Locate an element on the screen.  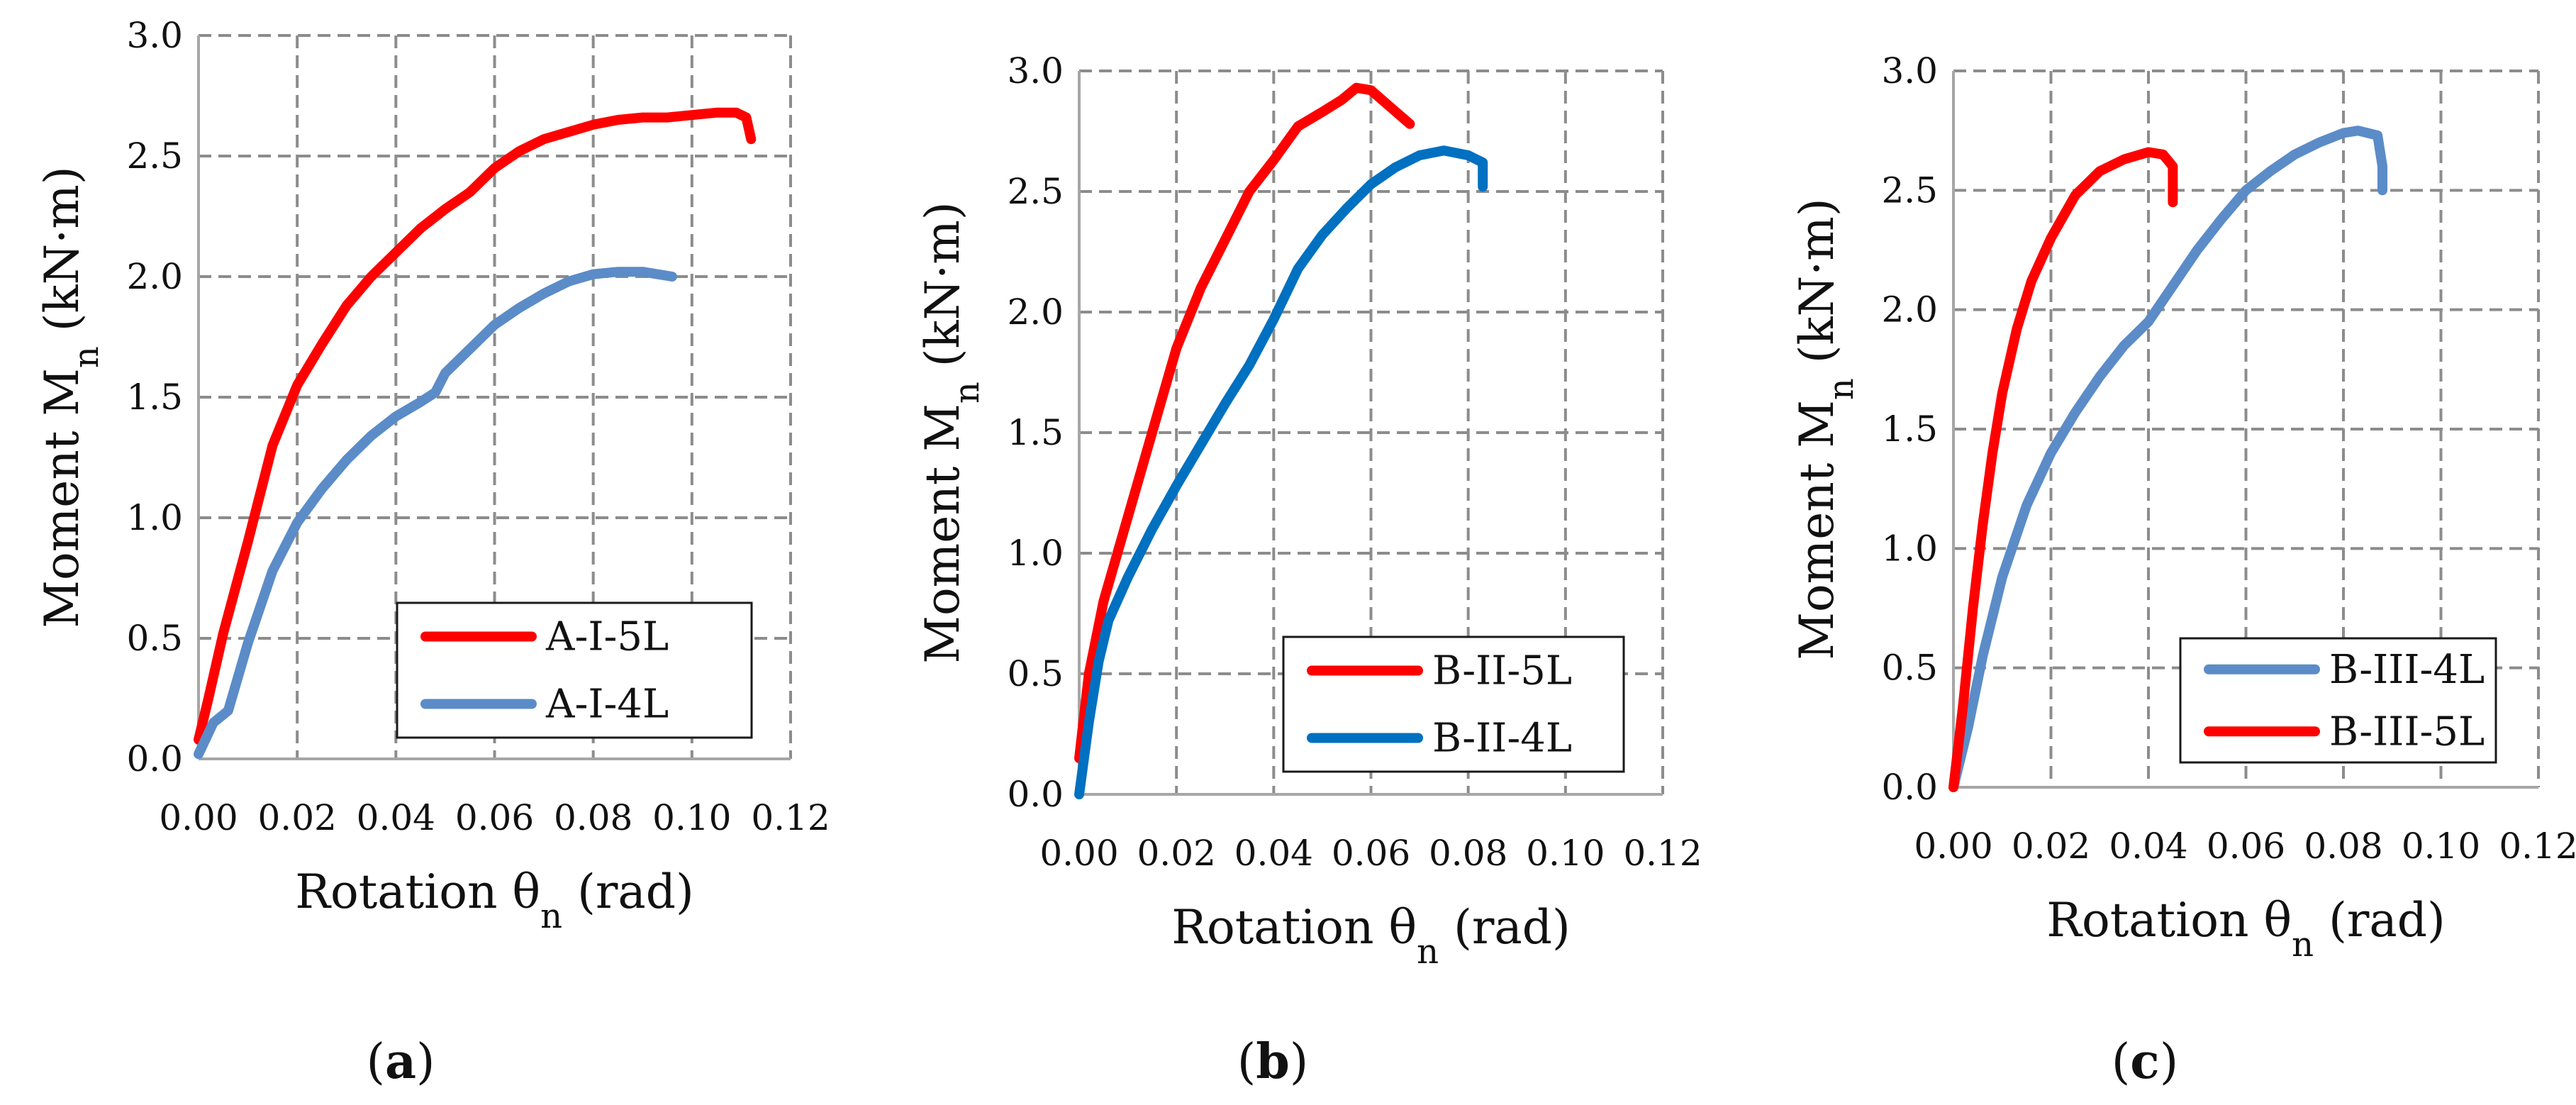
legend-label: B-II-4L is located at coordinates (1502, 739).